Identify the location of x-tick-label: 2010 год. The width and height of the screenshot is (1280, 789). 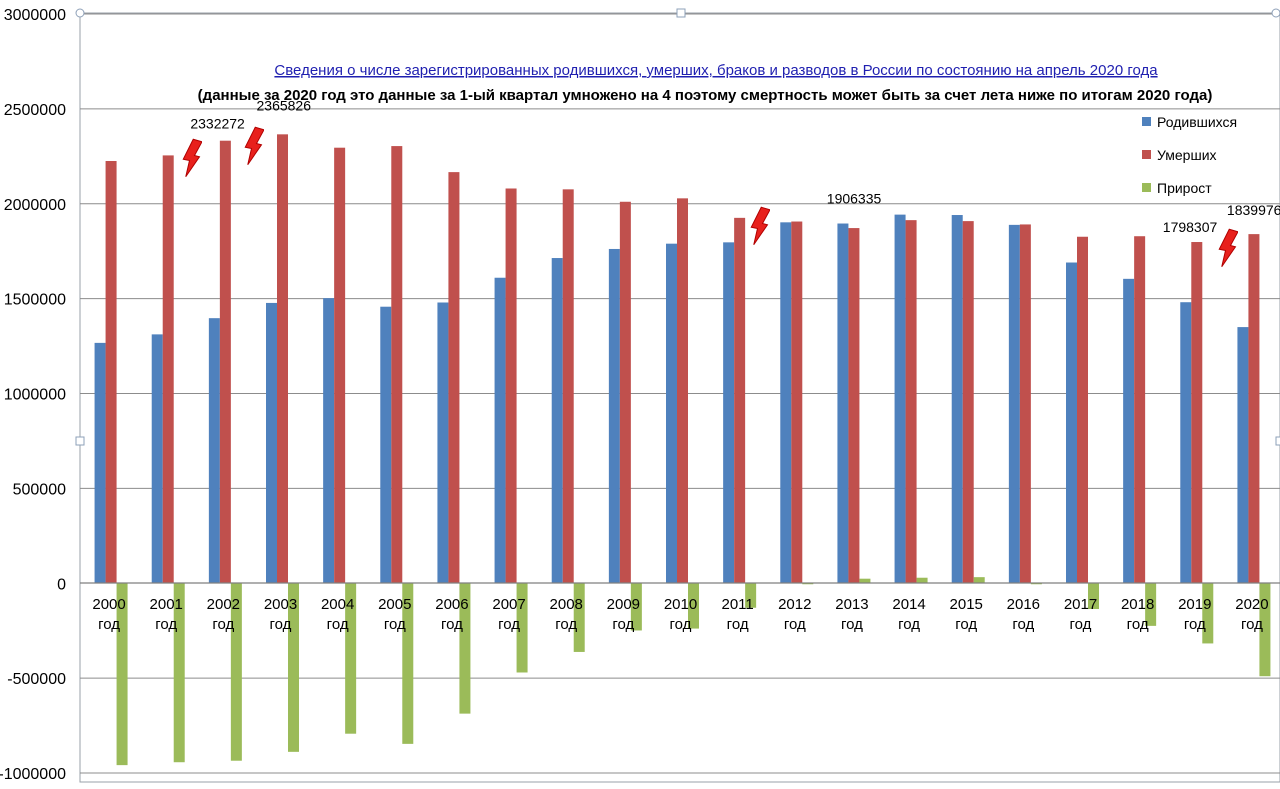
(680, 614).